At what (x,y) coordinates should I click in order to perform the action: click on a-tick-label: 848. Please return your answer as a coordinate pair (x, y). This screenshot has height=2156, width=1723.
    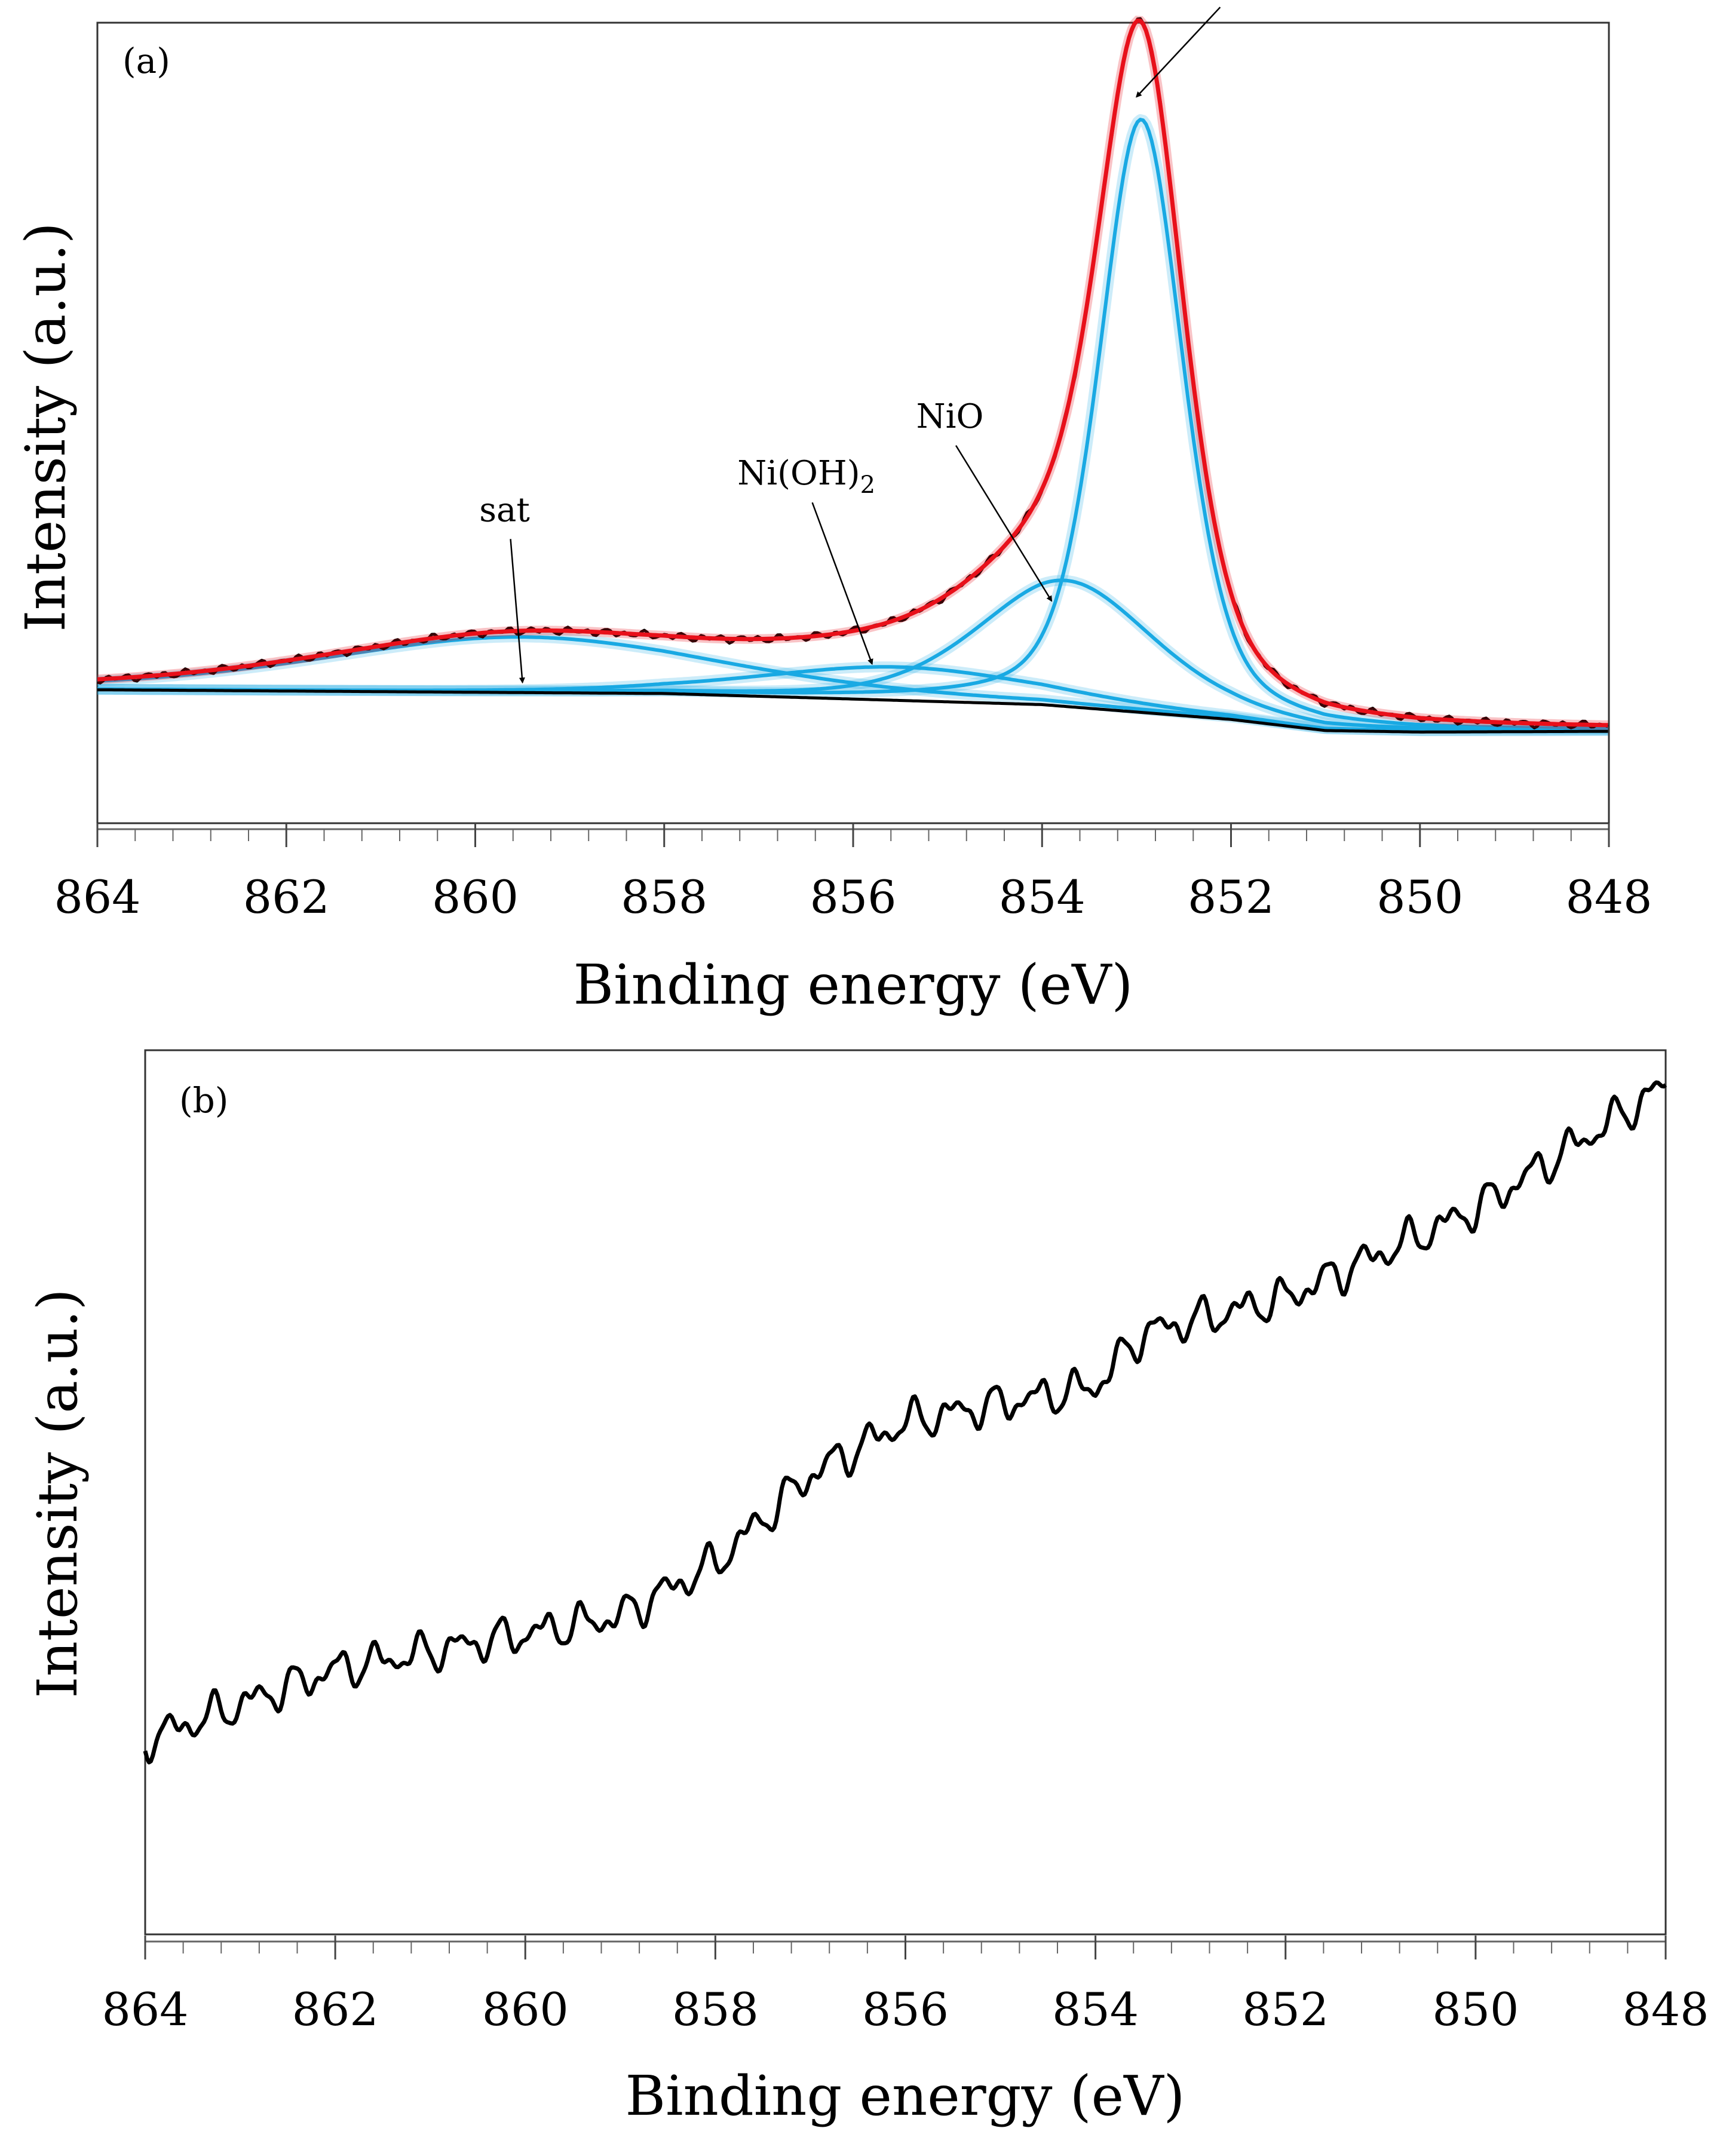
    Looking at the image, I should click on (1608, 897).